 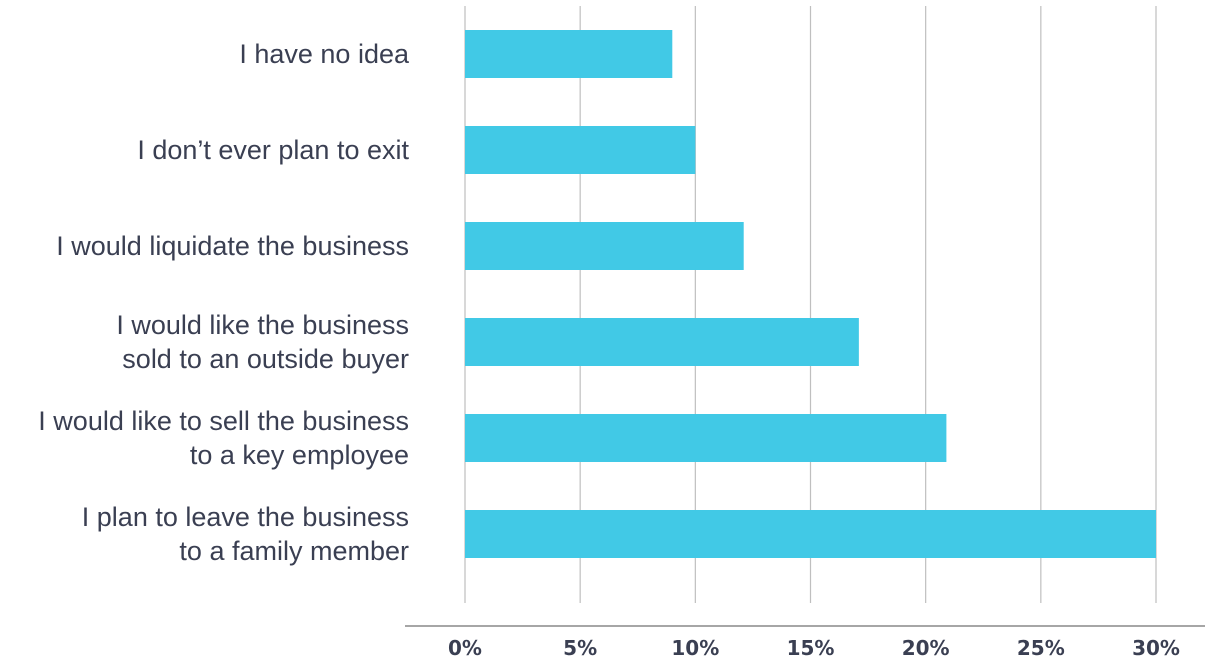 What do you see at coordinates (223, 421) in the screenshot?
I see `category-label-line: I would like to sell the business` at bounding box center [223, 421].